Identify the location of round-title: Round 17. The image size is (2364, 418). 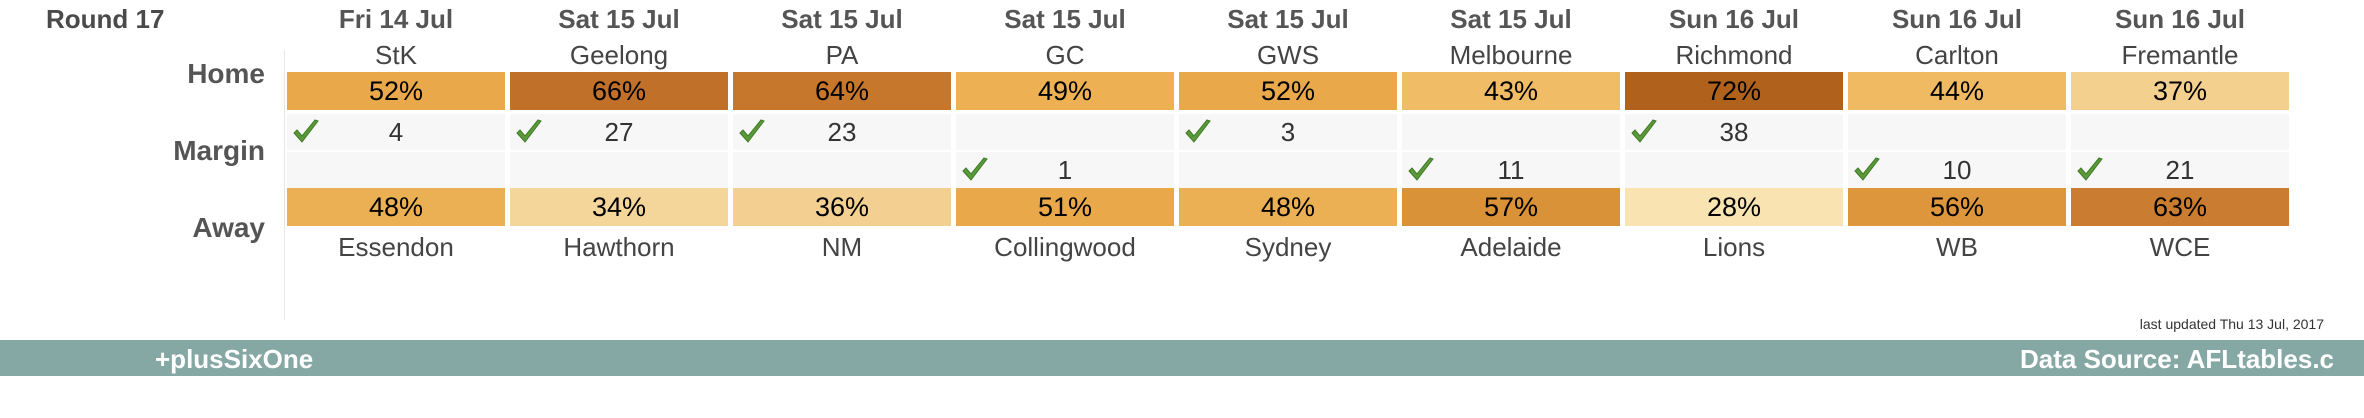
(105, 19).